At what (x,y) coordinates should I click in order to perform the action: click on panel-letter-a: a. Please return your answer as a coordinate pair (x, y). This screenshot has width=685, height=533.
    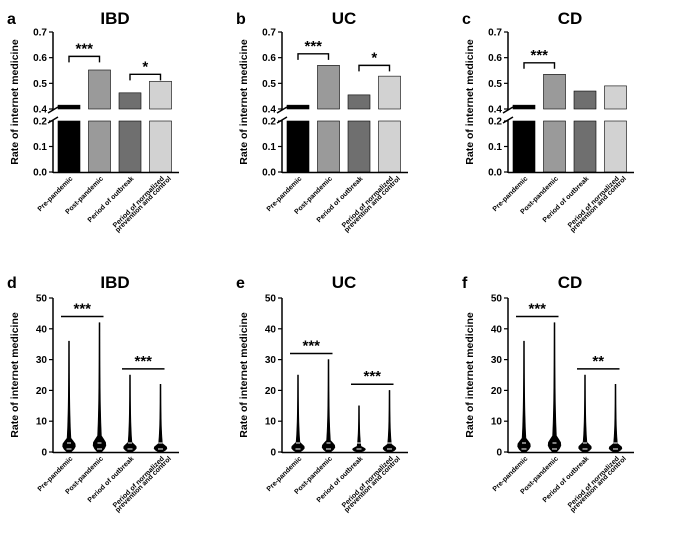
    Looking at the image, I should click on (11, 19).